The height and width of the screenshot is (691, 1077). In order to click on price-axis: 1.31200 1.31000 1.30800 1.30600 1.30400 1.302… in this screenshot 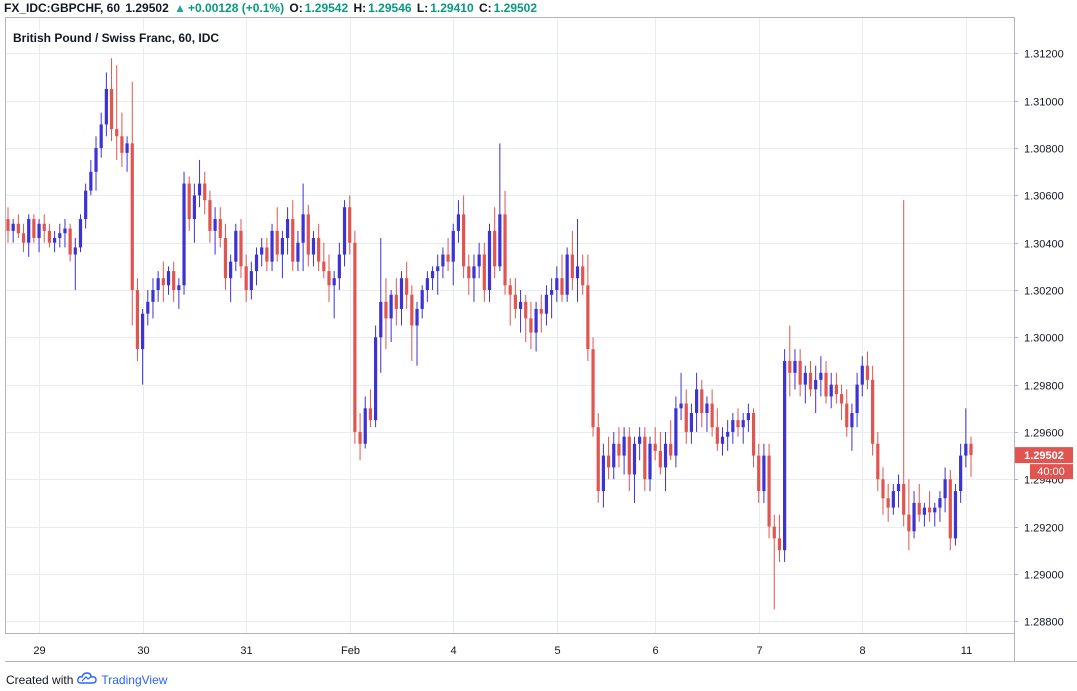, I will do `click(1039, 339)`.